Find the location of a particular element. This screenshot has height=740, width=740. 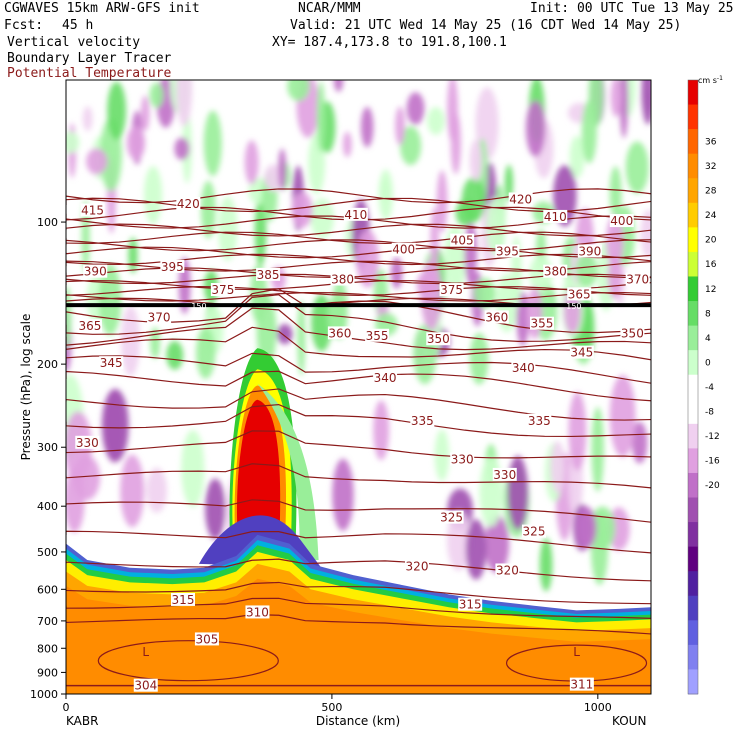

theta-label: 400 is located at coordinates (403, 250).